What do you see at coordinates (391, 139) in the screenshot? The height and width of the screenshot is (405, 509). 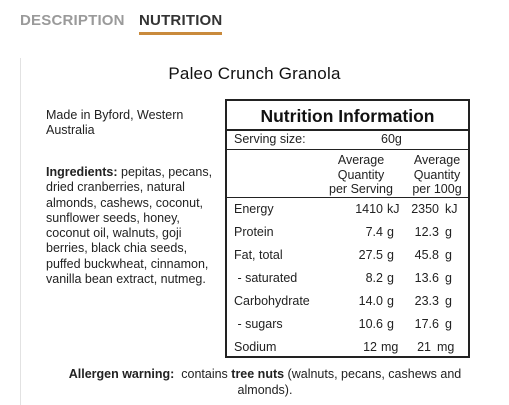 I see `serving-size-value: 60g` at bounding box center [391, 139].